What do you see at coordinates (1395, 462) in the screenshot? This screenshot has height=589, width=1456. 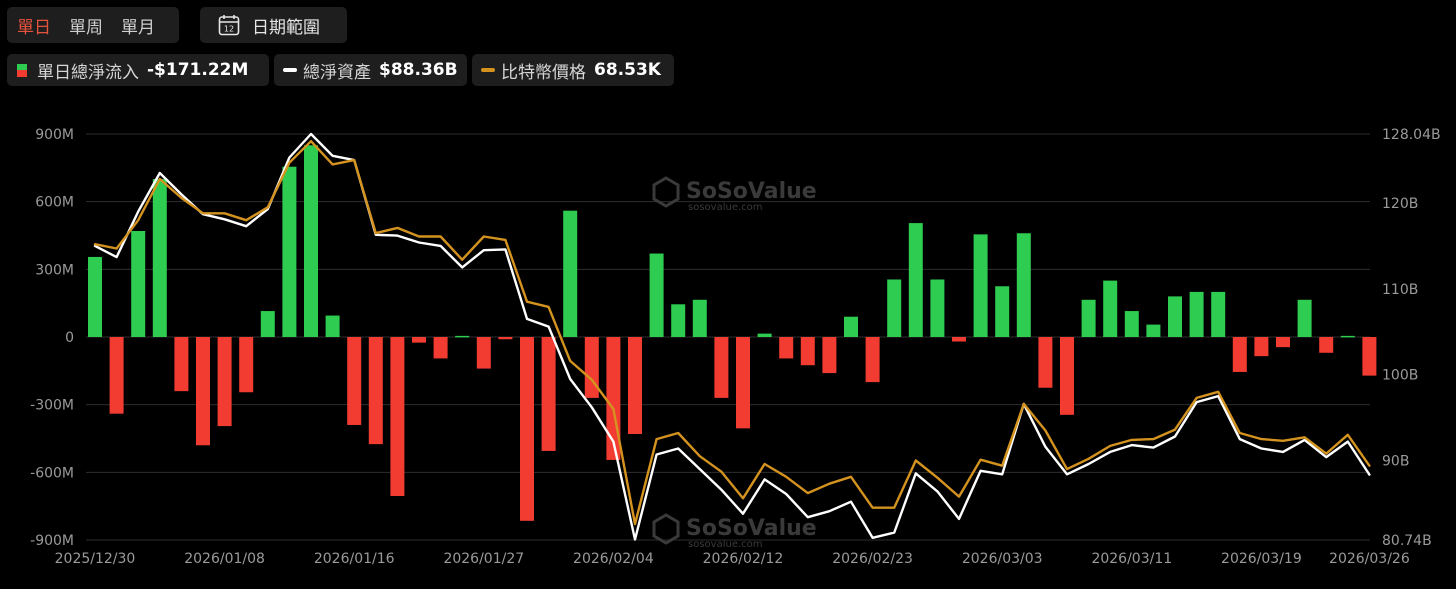 I see `right-axis-tick: 90B` at bounding box center [1395, 462].